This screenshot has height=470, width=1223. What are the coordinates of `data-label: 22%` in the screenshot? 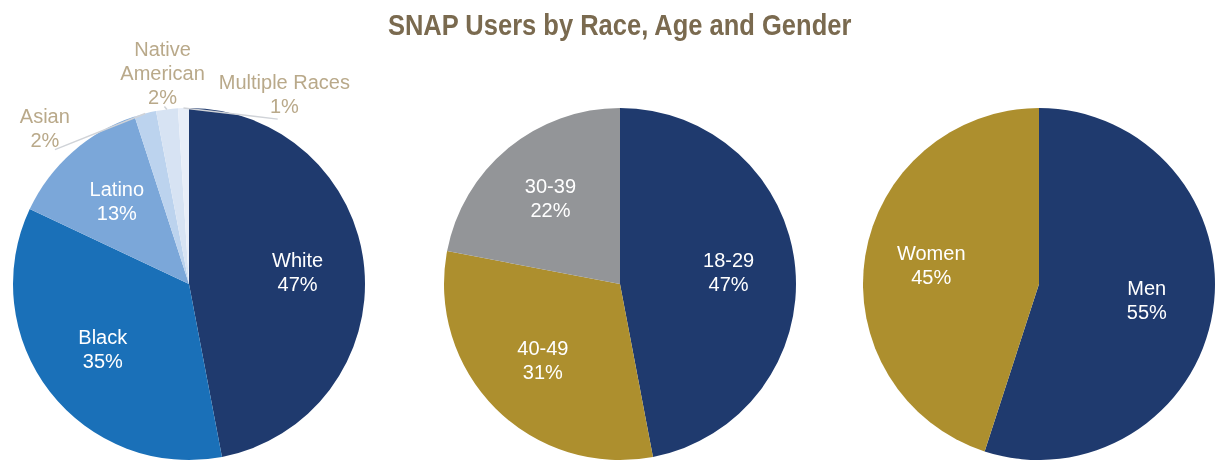 It's located at (550, 210).